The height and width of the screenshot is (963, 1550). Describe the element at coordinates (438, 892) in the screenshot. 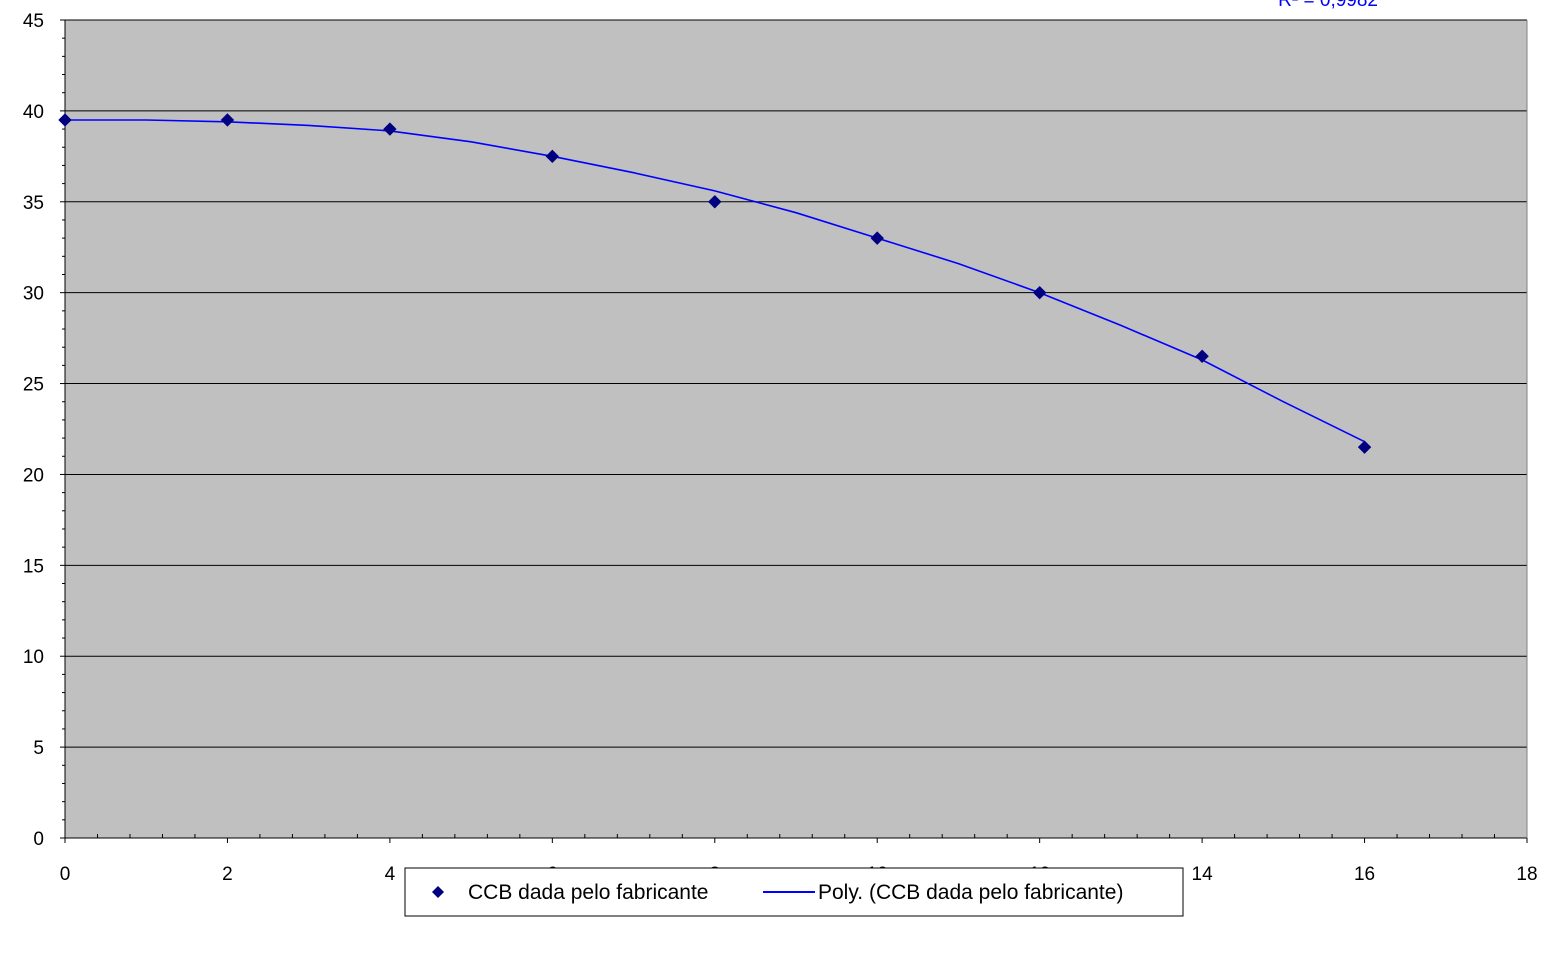

I see `legend-marker-diamond` at that location.